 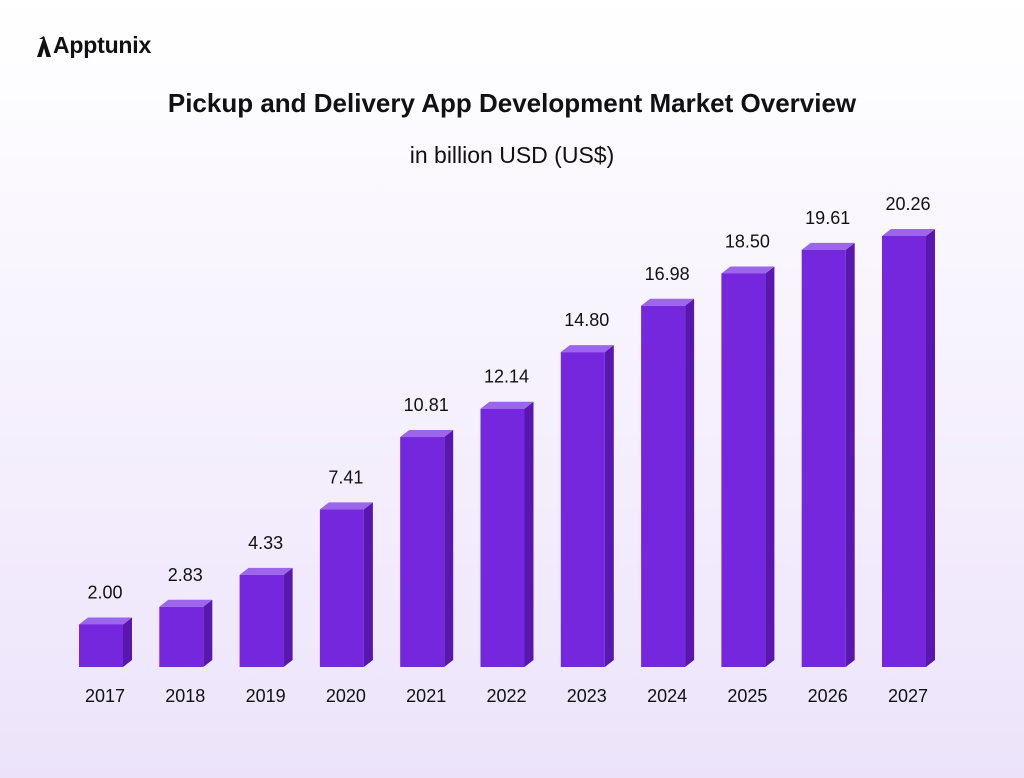 What do you see at coordinates (908, 696) in the screenshot?
I see `x-tick-label-11: 2027` at bounding box center [908, 696].